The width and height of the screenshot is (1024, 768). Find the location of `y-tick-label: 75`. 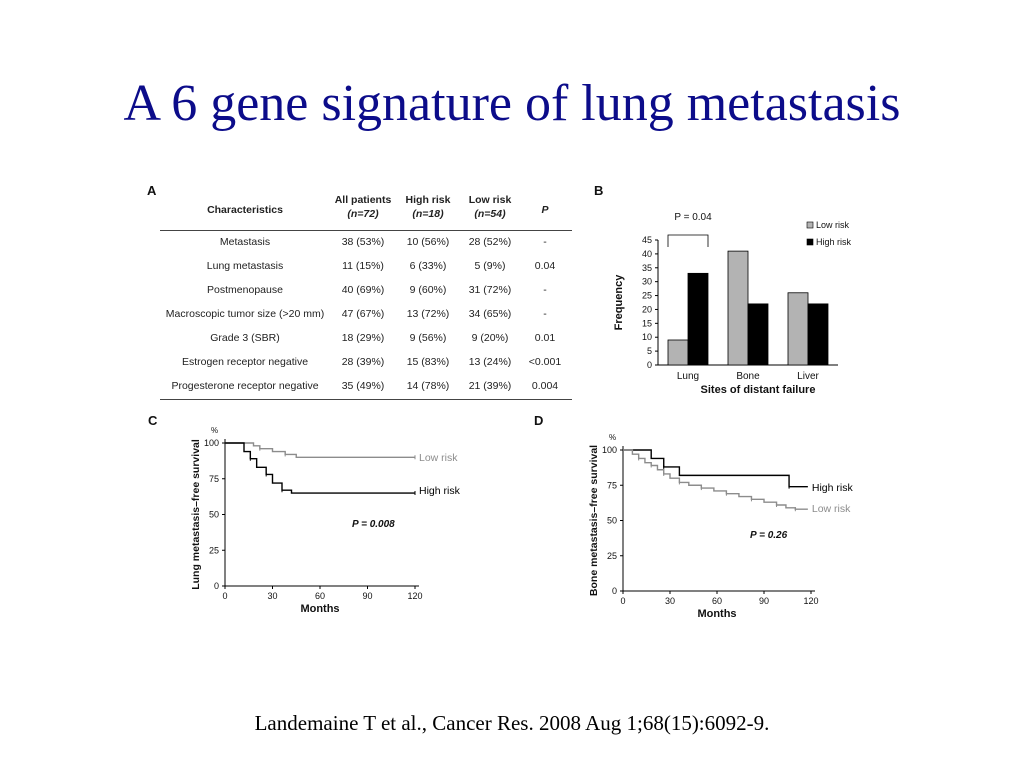

y-tick-label: 75 is located at coordinates (612, 485).